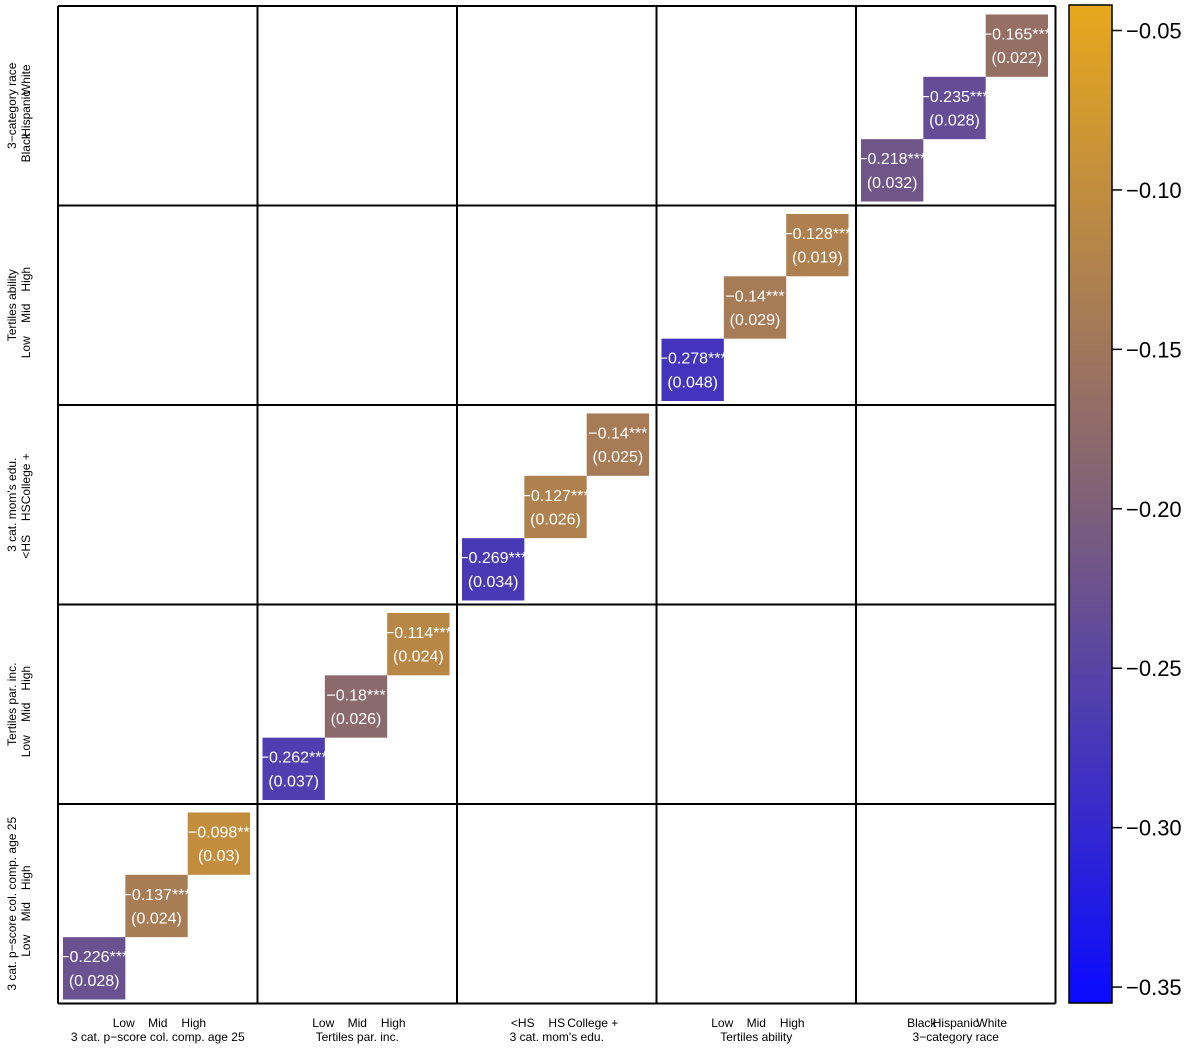 The image size is (1199, 1053). Describe the element at coordinates (1154, 828) in the screenshot. I see `colorbar-tick-label: −0.30` at that location.